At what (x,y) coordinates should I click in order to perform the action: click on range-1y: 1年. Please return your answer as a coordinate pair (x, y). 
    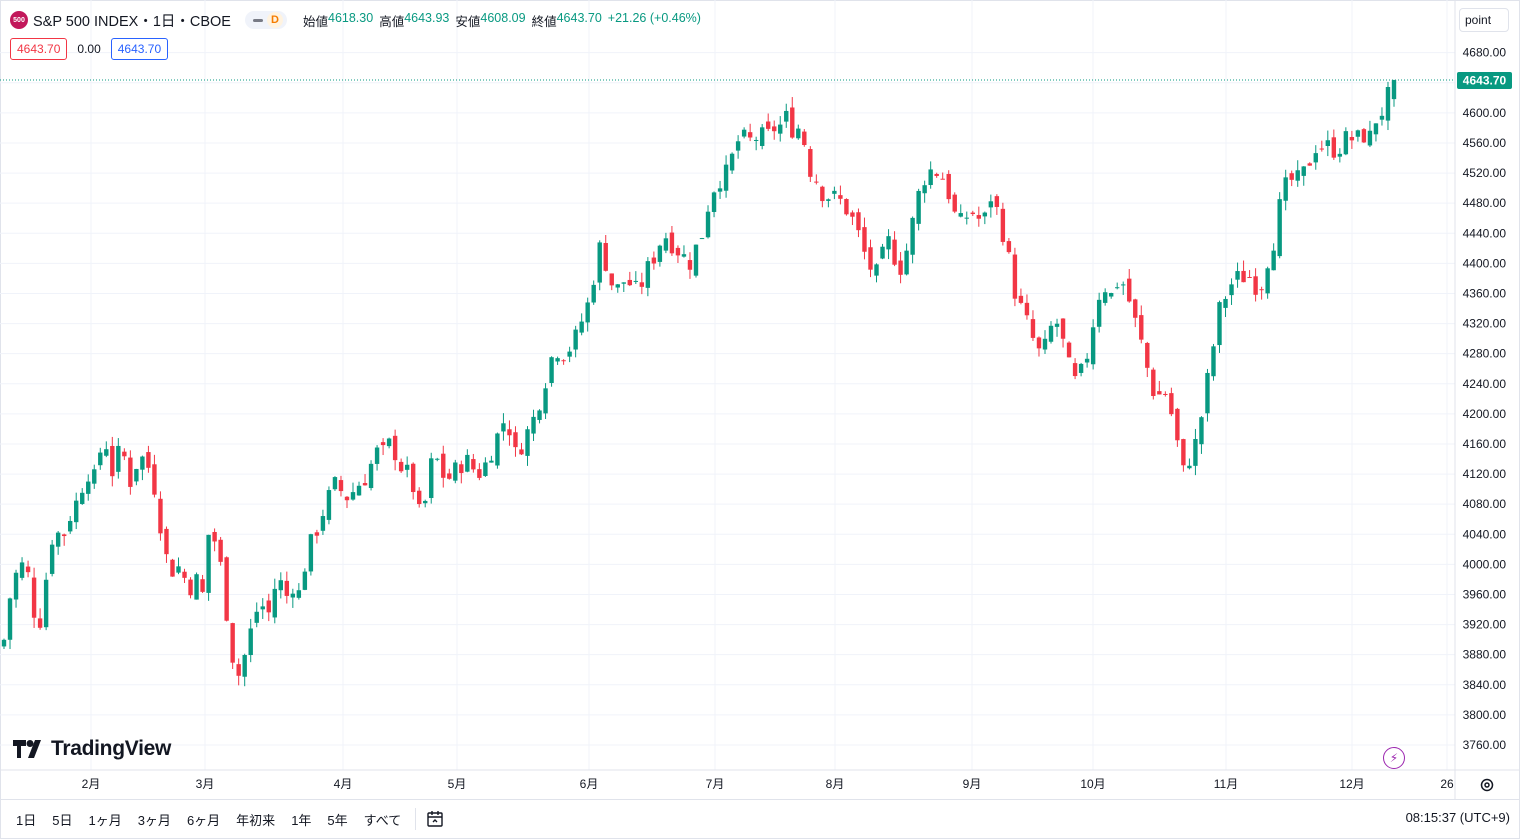
    Looking at the image, I should click on (301, 820).